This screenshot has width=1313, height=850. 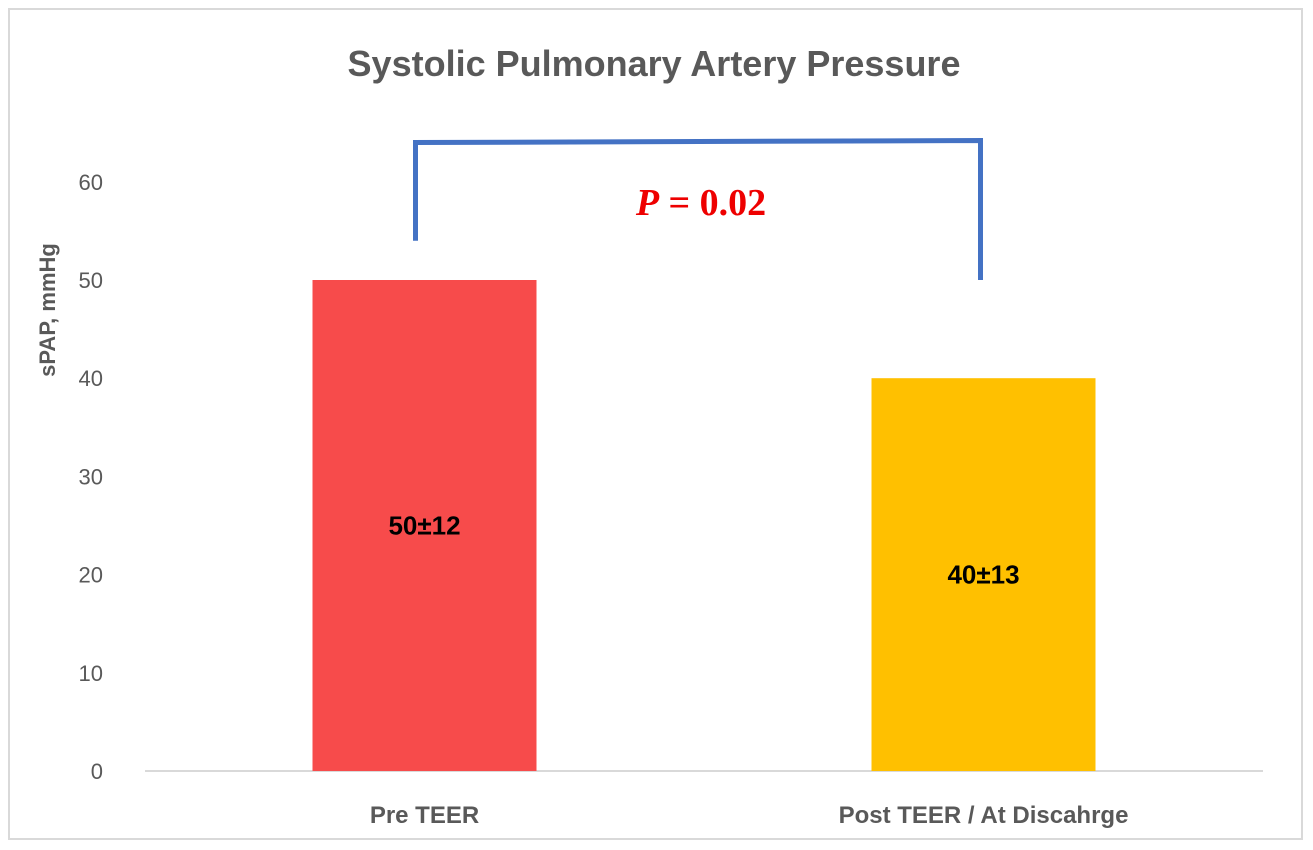 What do you see at coordinates (712, 203) in the screenshot?
I see `p-value-text: = 0.02` at bounding box center [712, 203].